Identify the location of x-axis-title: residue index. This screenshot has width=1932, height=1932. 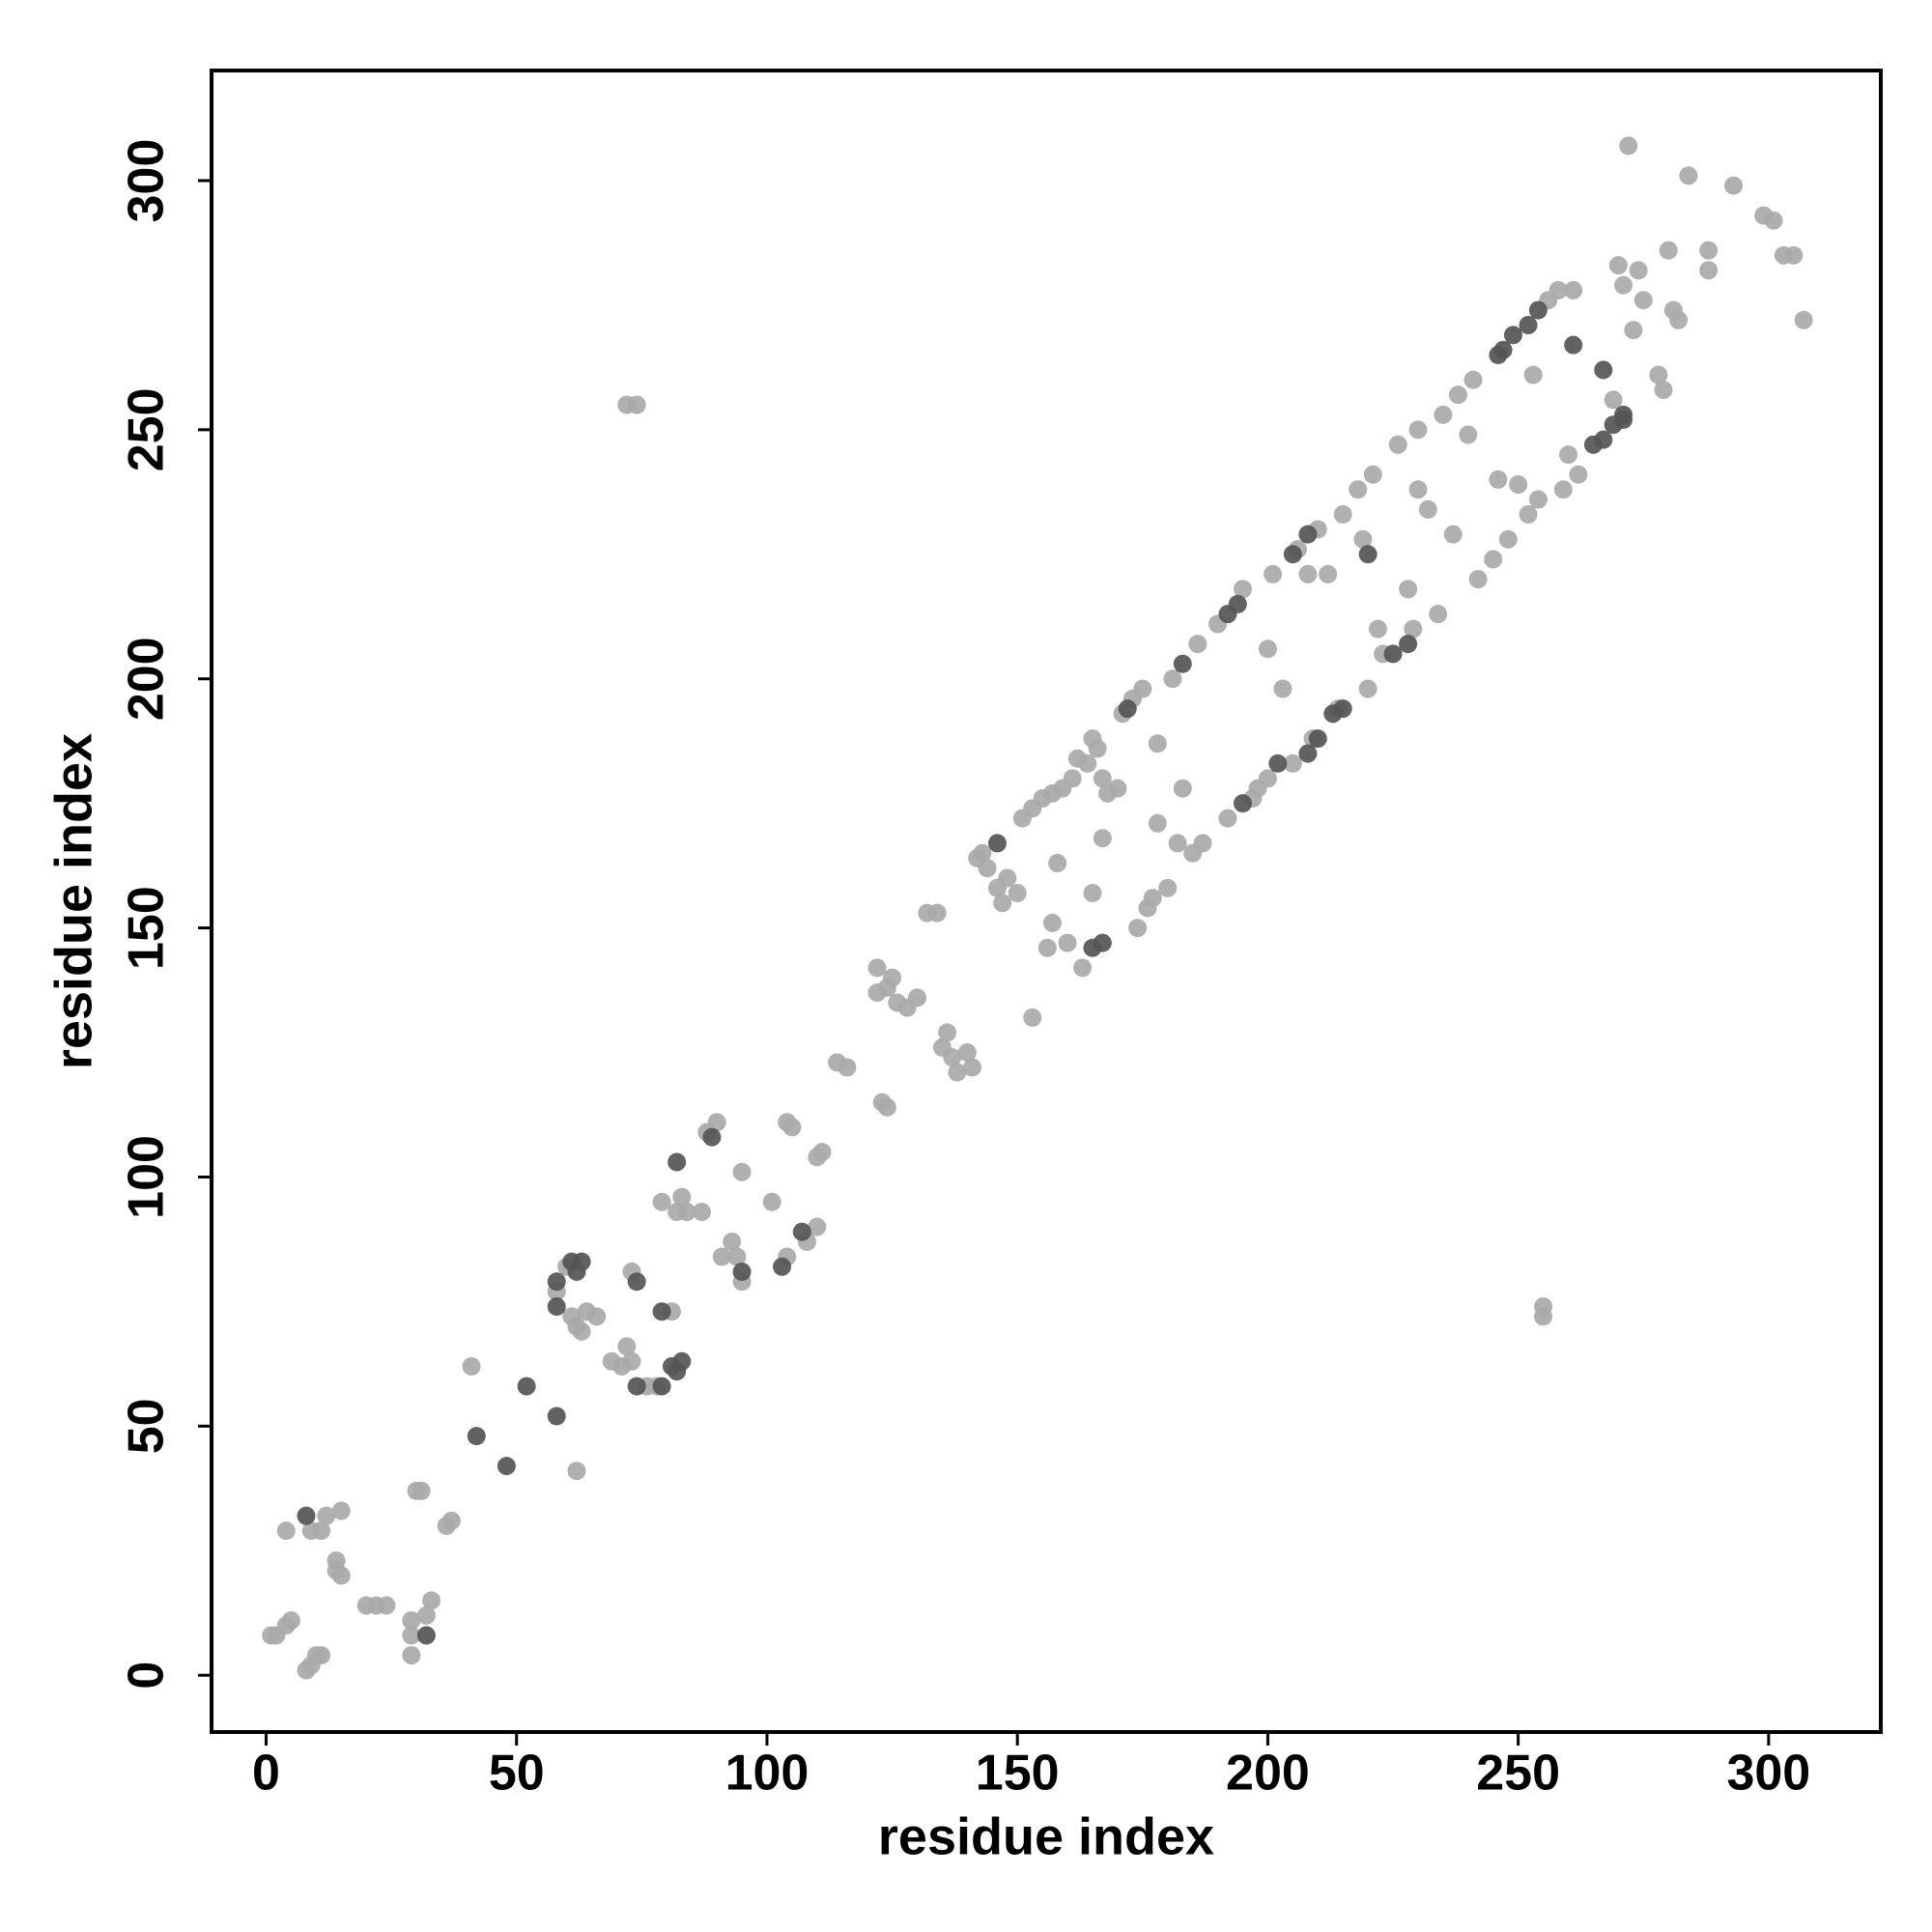
(1046, 1836).